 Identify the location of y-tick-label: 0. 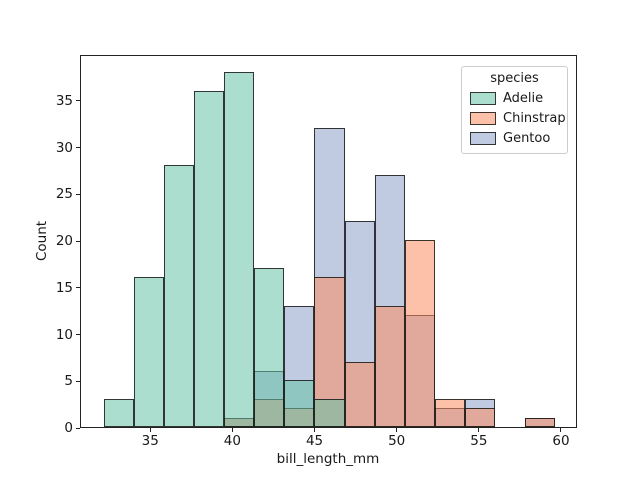
(68, 428).